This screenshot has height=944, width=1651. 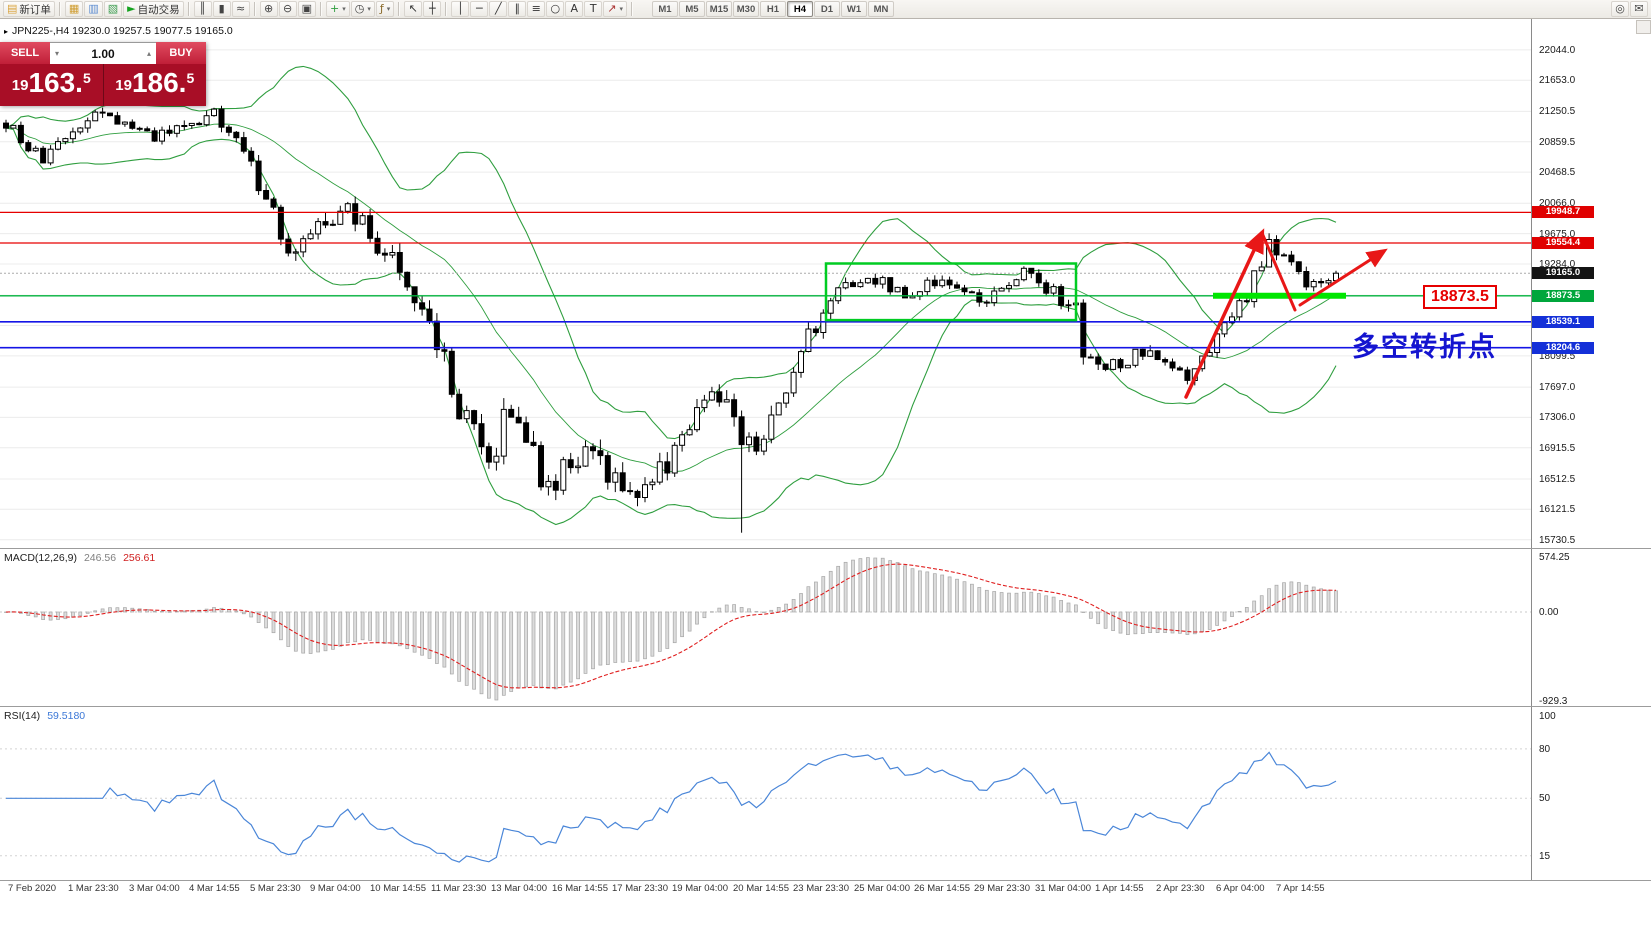 What do you see at coordinates (153, 9) in the screenshot?
I see `autotrading-button: ► 自动交易` at bounding box center [153, 9].